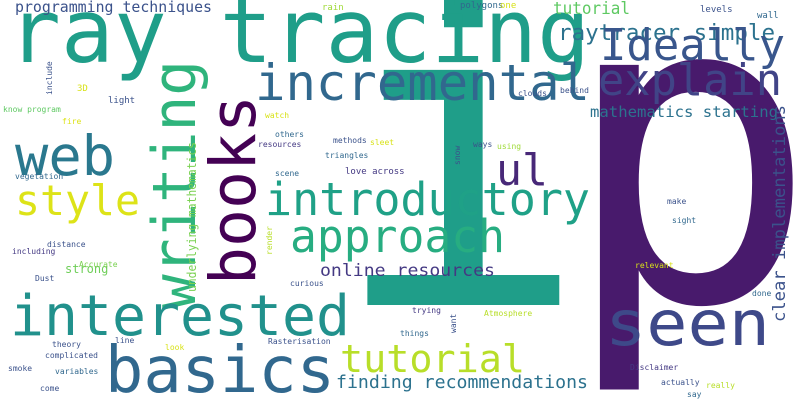  Describe the element at coordinates (20, 368) in the screenshot. I see `word: smoke` at that location.